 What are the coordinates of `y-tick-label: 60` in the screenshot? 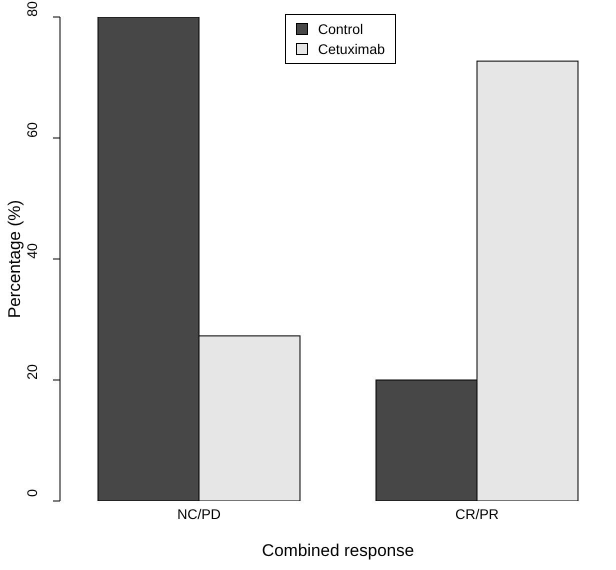 It's located at (32, 130).